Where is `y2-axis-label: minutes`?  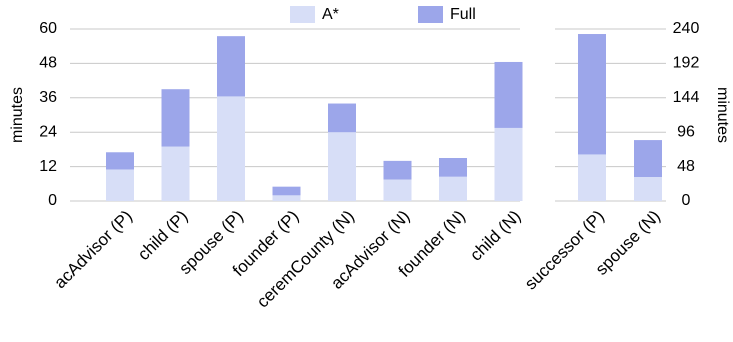 y2-axis-label: minutes is located at coordinates (722, 115).